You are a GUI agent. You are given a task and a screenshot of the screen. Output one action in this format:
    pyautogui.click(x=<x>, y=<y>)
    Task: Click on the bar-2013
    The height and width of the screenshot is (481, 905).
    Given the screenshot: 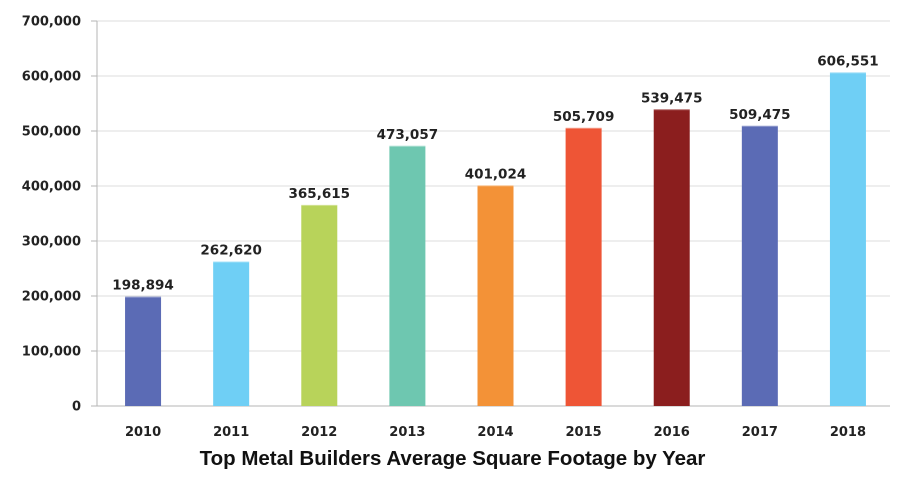 What is the action you would take?
    pyautogui.click(x=407, y=275)
    